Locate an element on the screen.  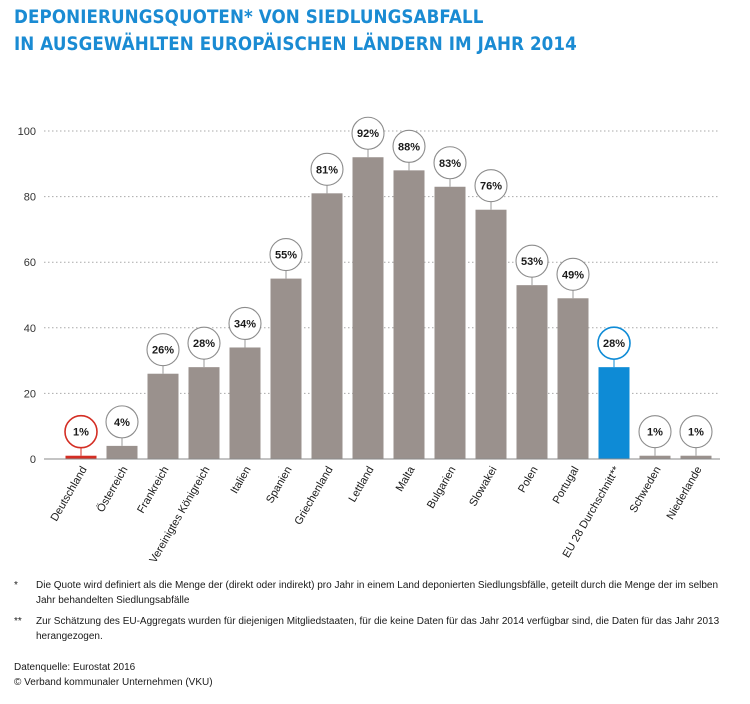
callout-circle-griechenland is located at coordinates (327, 169).